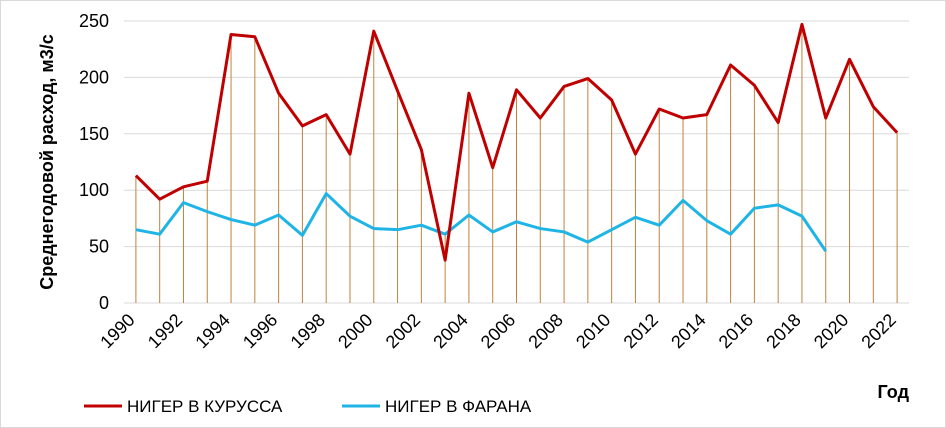  Describe the element at coordinates (688, 331) in the screenshot. I see `x-tick-label: 2014` at that location.